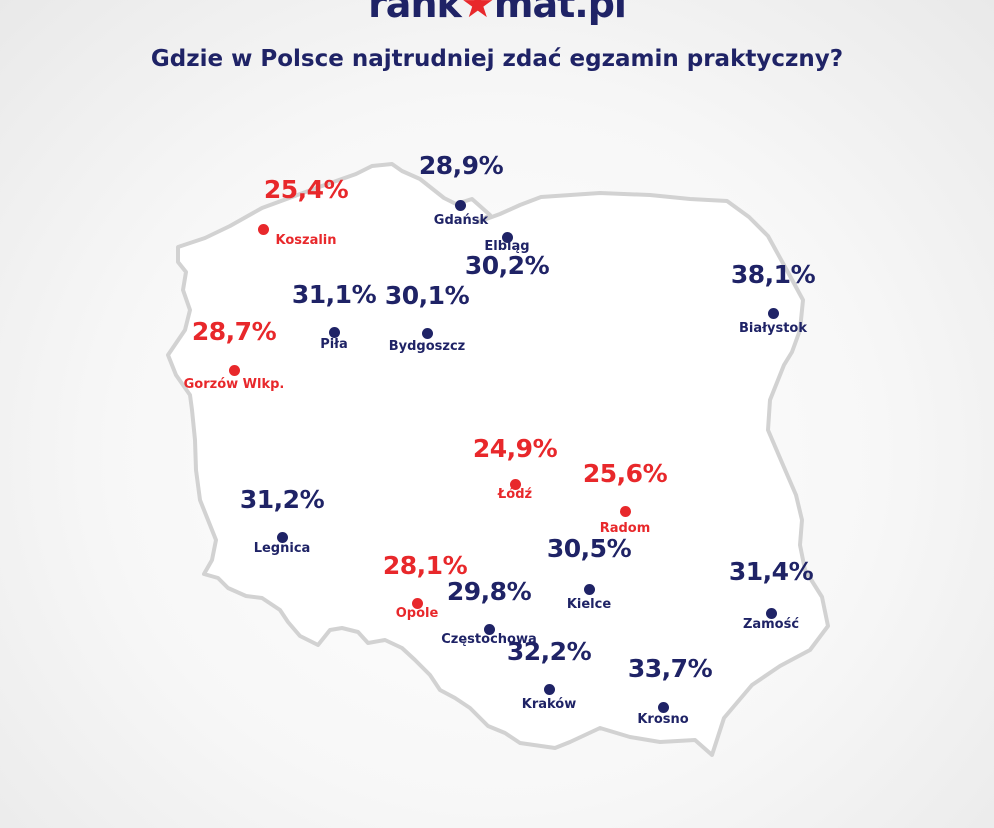 Image resolution: width=994 pixels, height=828 pixels. I want to click on city-name: Gorzów Wlkp., so click(234, 384).